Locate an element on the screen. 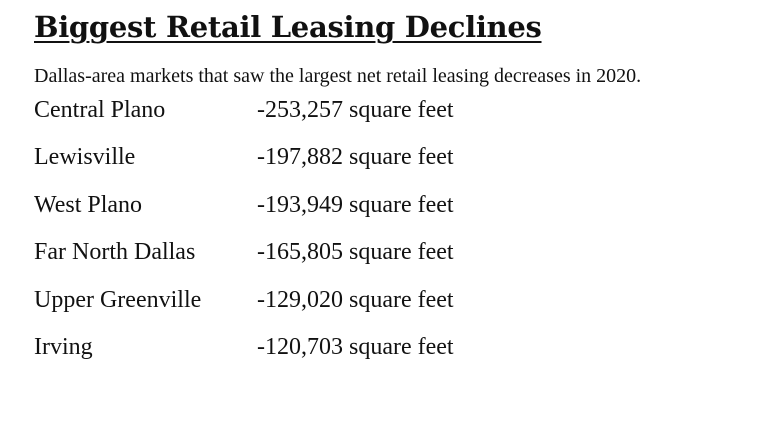  market-name: West Plano is located at coordinates (88, 204).